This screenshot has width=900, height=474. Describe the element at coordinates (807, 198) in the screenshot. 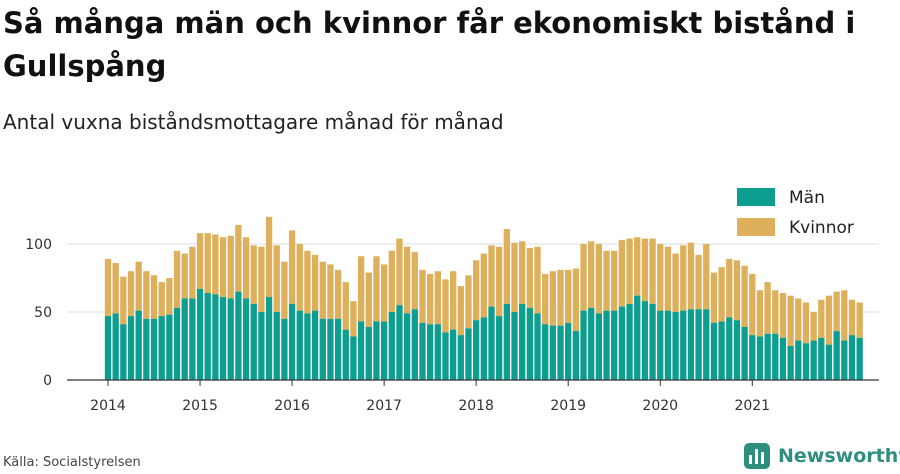

I see `legend-label: Män` at that location.